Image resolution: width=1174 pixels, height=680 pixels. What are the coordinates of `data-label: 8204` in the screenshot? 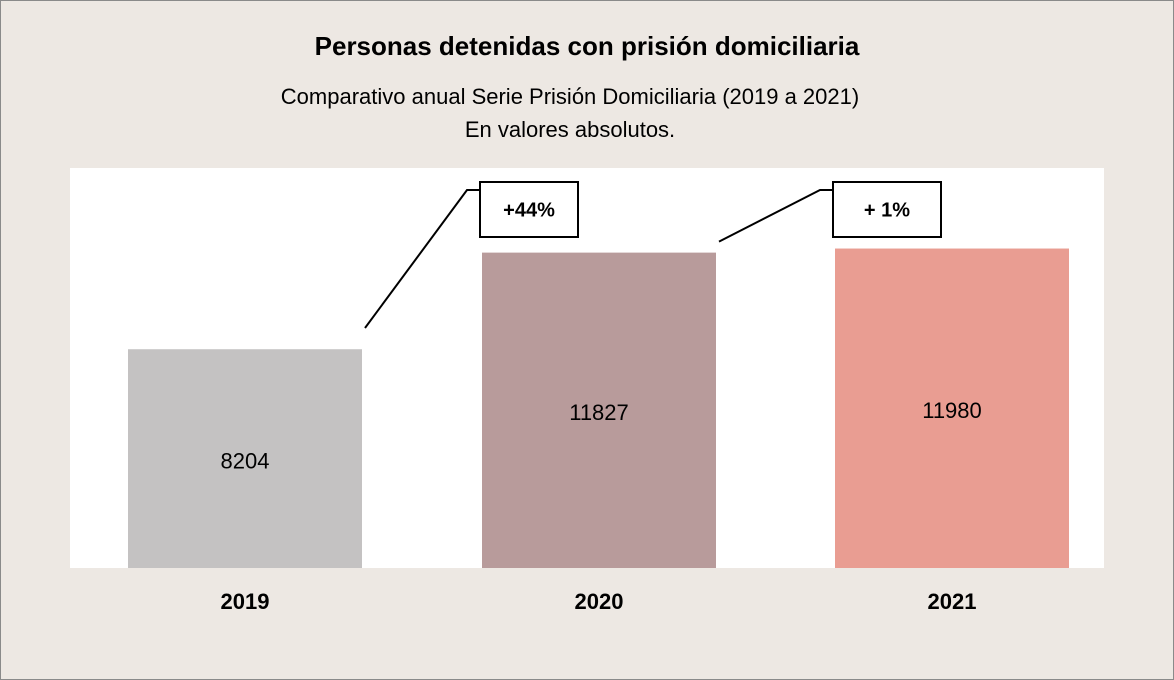 It's located at (245, 460).